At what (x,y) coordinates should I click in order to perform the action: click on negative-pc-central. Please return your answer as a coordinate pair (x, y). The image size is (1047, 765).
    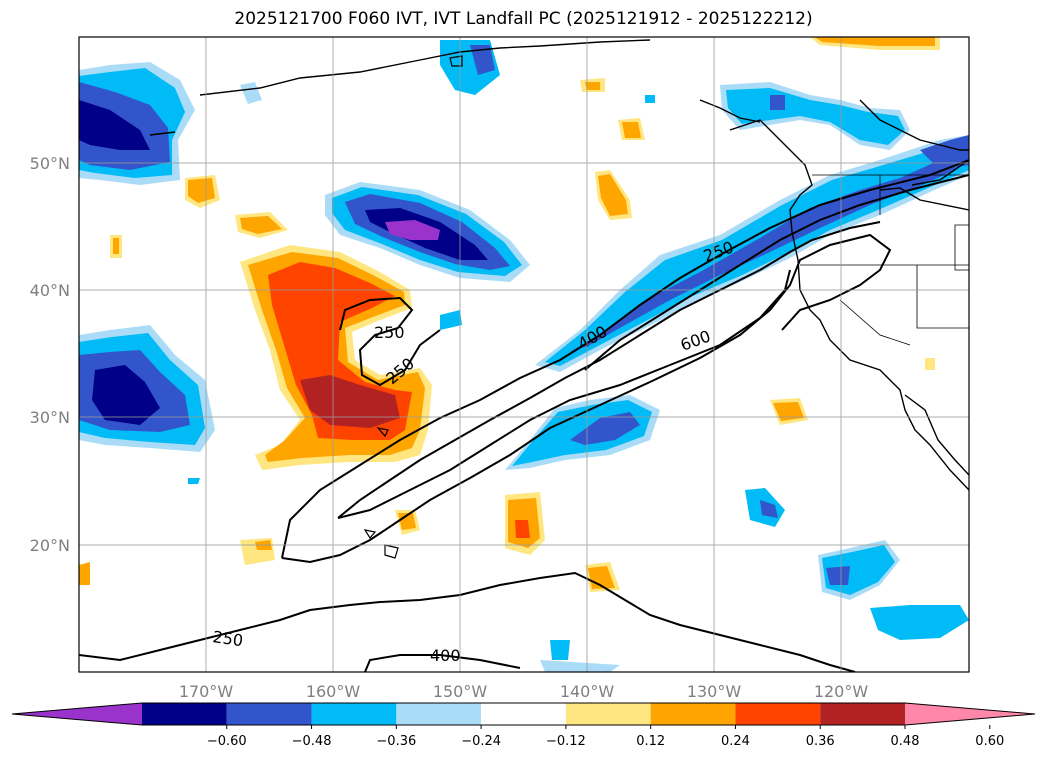
    Looking at the image, I should click on (427, 232).